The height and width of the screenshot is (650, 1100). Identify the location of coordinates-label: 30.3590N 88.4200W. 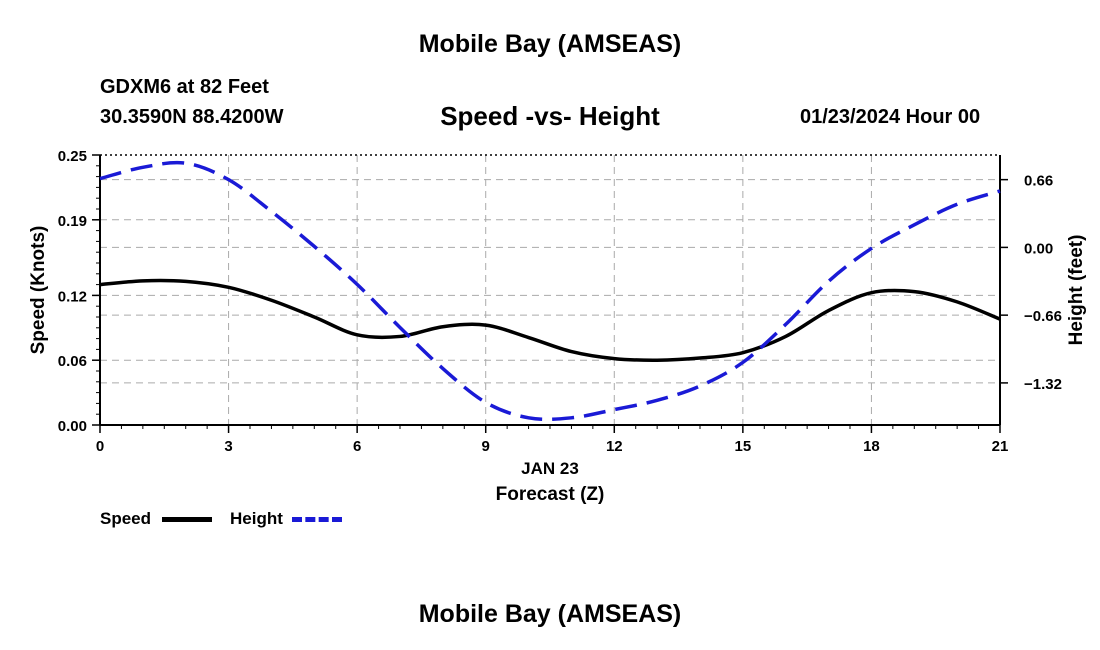
(192, 117).